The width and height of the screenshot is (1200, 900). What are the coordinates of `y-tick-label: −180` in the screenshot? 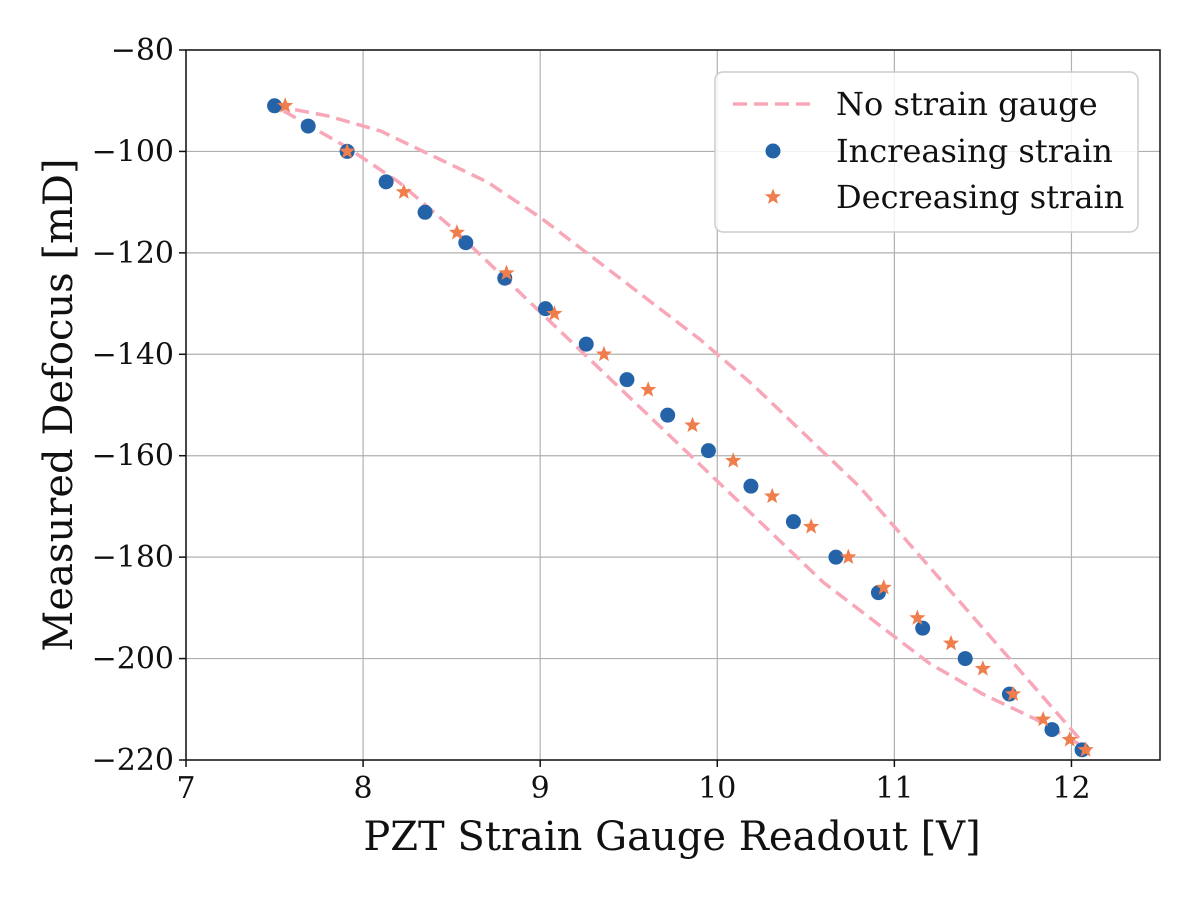 It's located at (133, 557).